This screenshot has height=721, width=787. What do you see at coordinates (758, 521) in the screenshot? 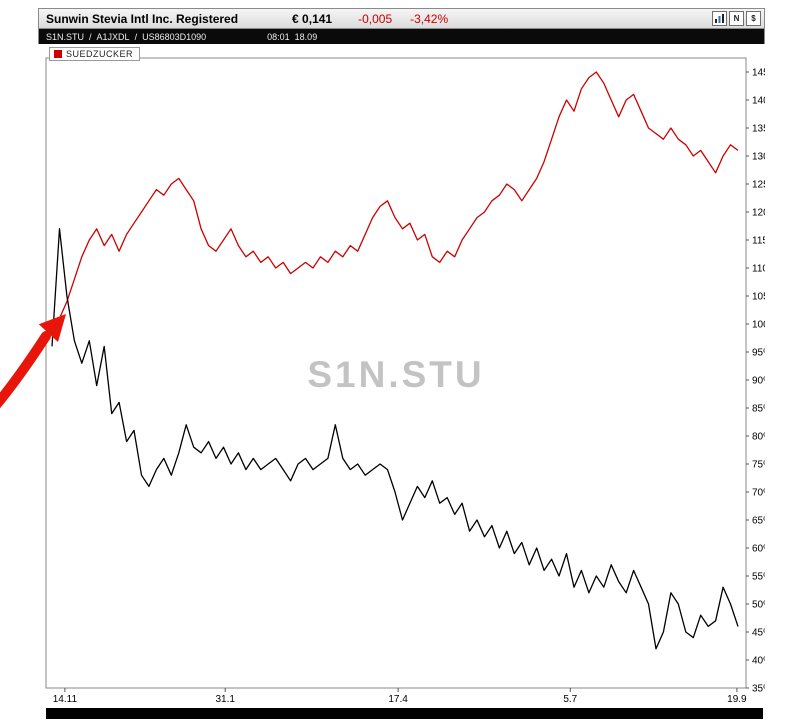
I see `y-tick-label: 65%` at bounding box center [758, 521].